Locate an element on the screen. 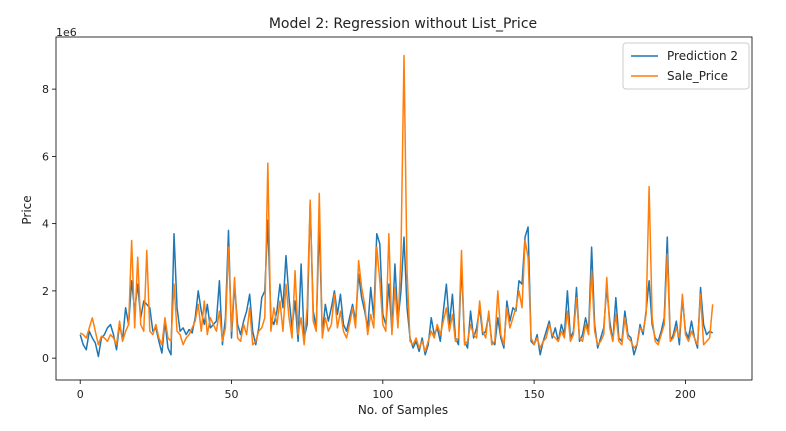 The width and height of the screenshot is (786, 431). y-axis-label: Price is located at coordinates (27, 209).